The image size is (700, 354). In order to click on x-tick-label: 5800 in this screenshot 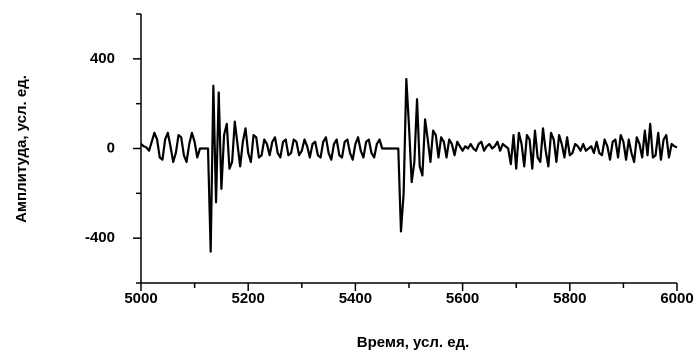, I will do `click(569, 298)`.